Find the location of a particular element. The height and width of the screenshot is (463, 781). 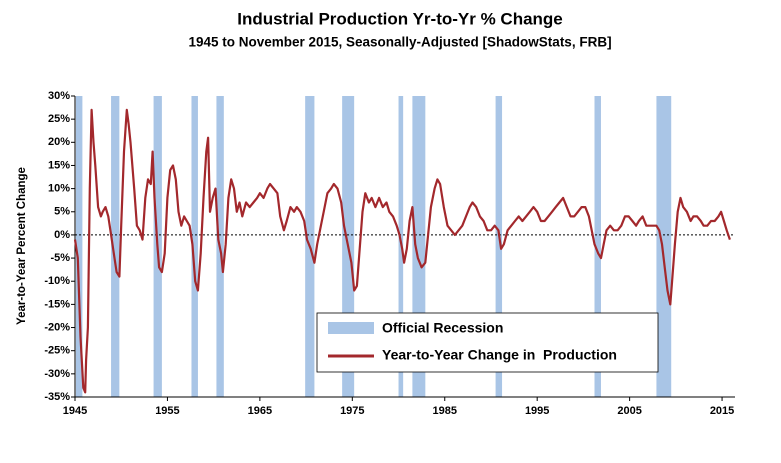

x-tick-label: 2015 is located at coordinates (722, 411).